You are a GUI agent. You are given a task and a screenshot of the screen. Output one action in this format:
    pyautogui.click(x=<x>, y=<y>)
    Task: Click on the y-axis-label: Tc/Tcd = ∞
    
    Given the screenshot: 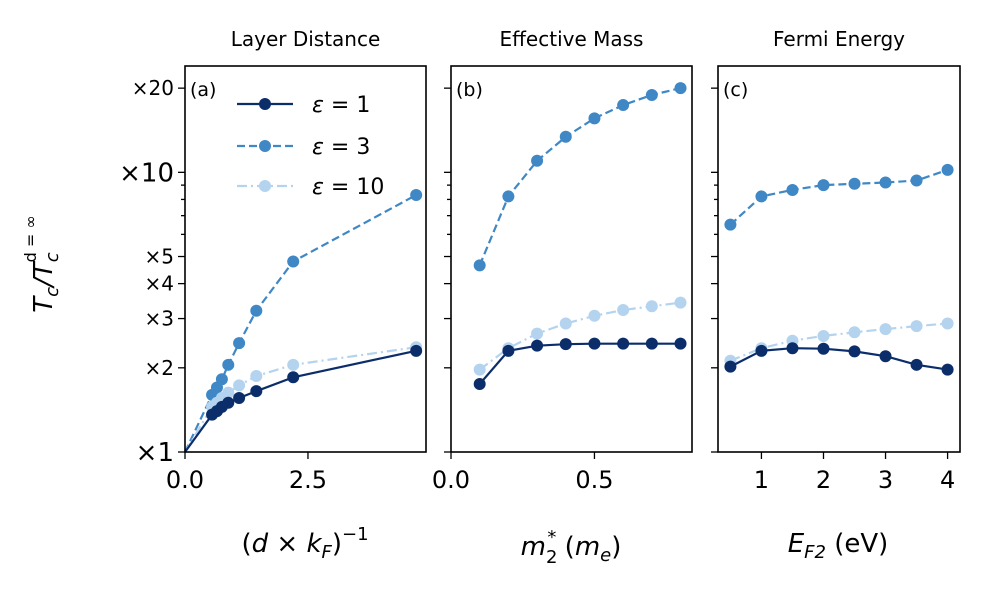 What is the action you would take?
    pyautogui.click(x=42, y=263)
    